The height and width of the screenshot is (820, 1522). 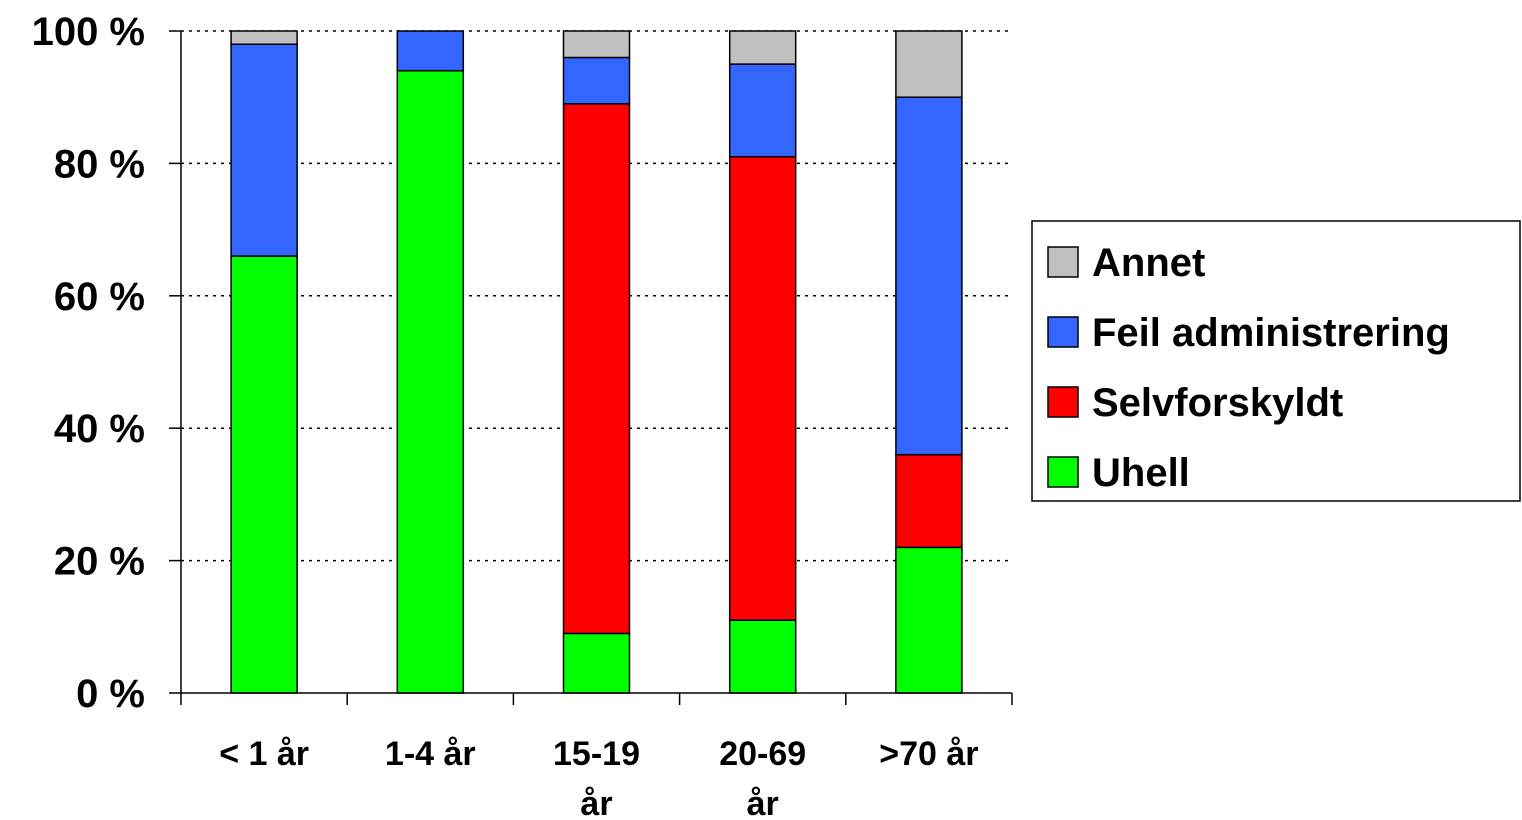 What do you see at coordinates (110, 694) in the screenshot?
I see `y-tick-label: 0 %` at bounding box center [110, 694].